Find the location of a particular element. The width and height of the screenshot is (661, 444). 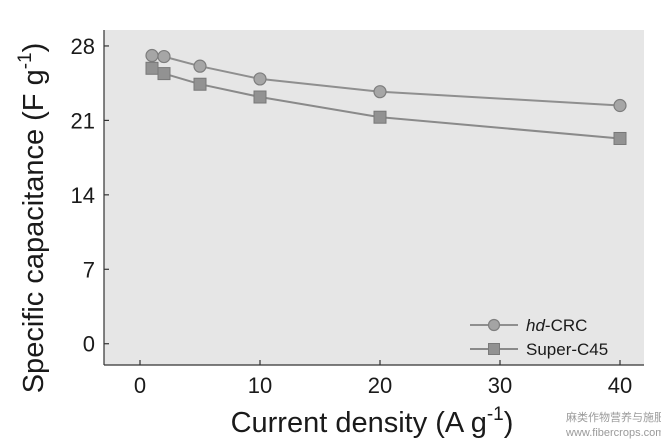

y-tick-label: 21 is located at coordinates (83, 120).